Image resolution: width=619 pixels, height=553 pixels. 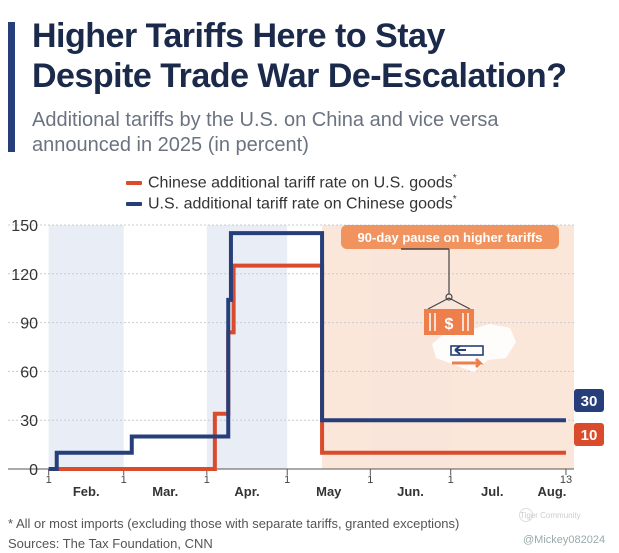 What do you see at coordinates (309, 484) in the screenshot?
I see `x-axis-ticks: 1 1 1 1 1 1 13 Feb. Mar. Apr. May Jun. Jul. Aug.` at bounding box center [309, 484].